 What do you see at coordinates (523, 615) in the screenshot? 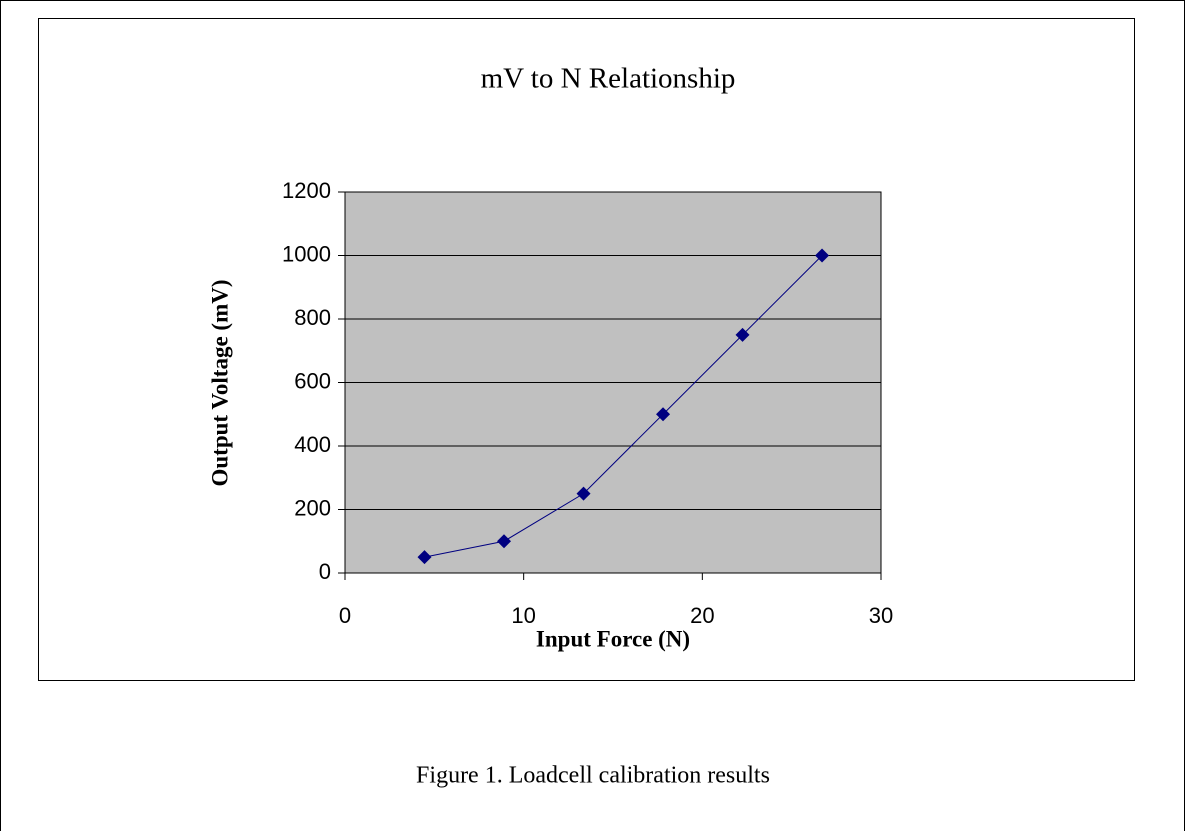
I see `x-tick-label: 10` at bounding box center [523, 615].